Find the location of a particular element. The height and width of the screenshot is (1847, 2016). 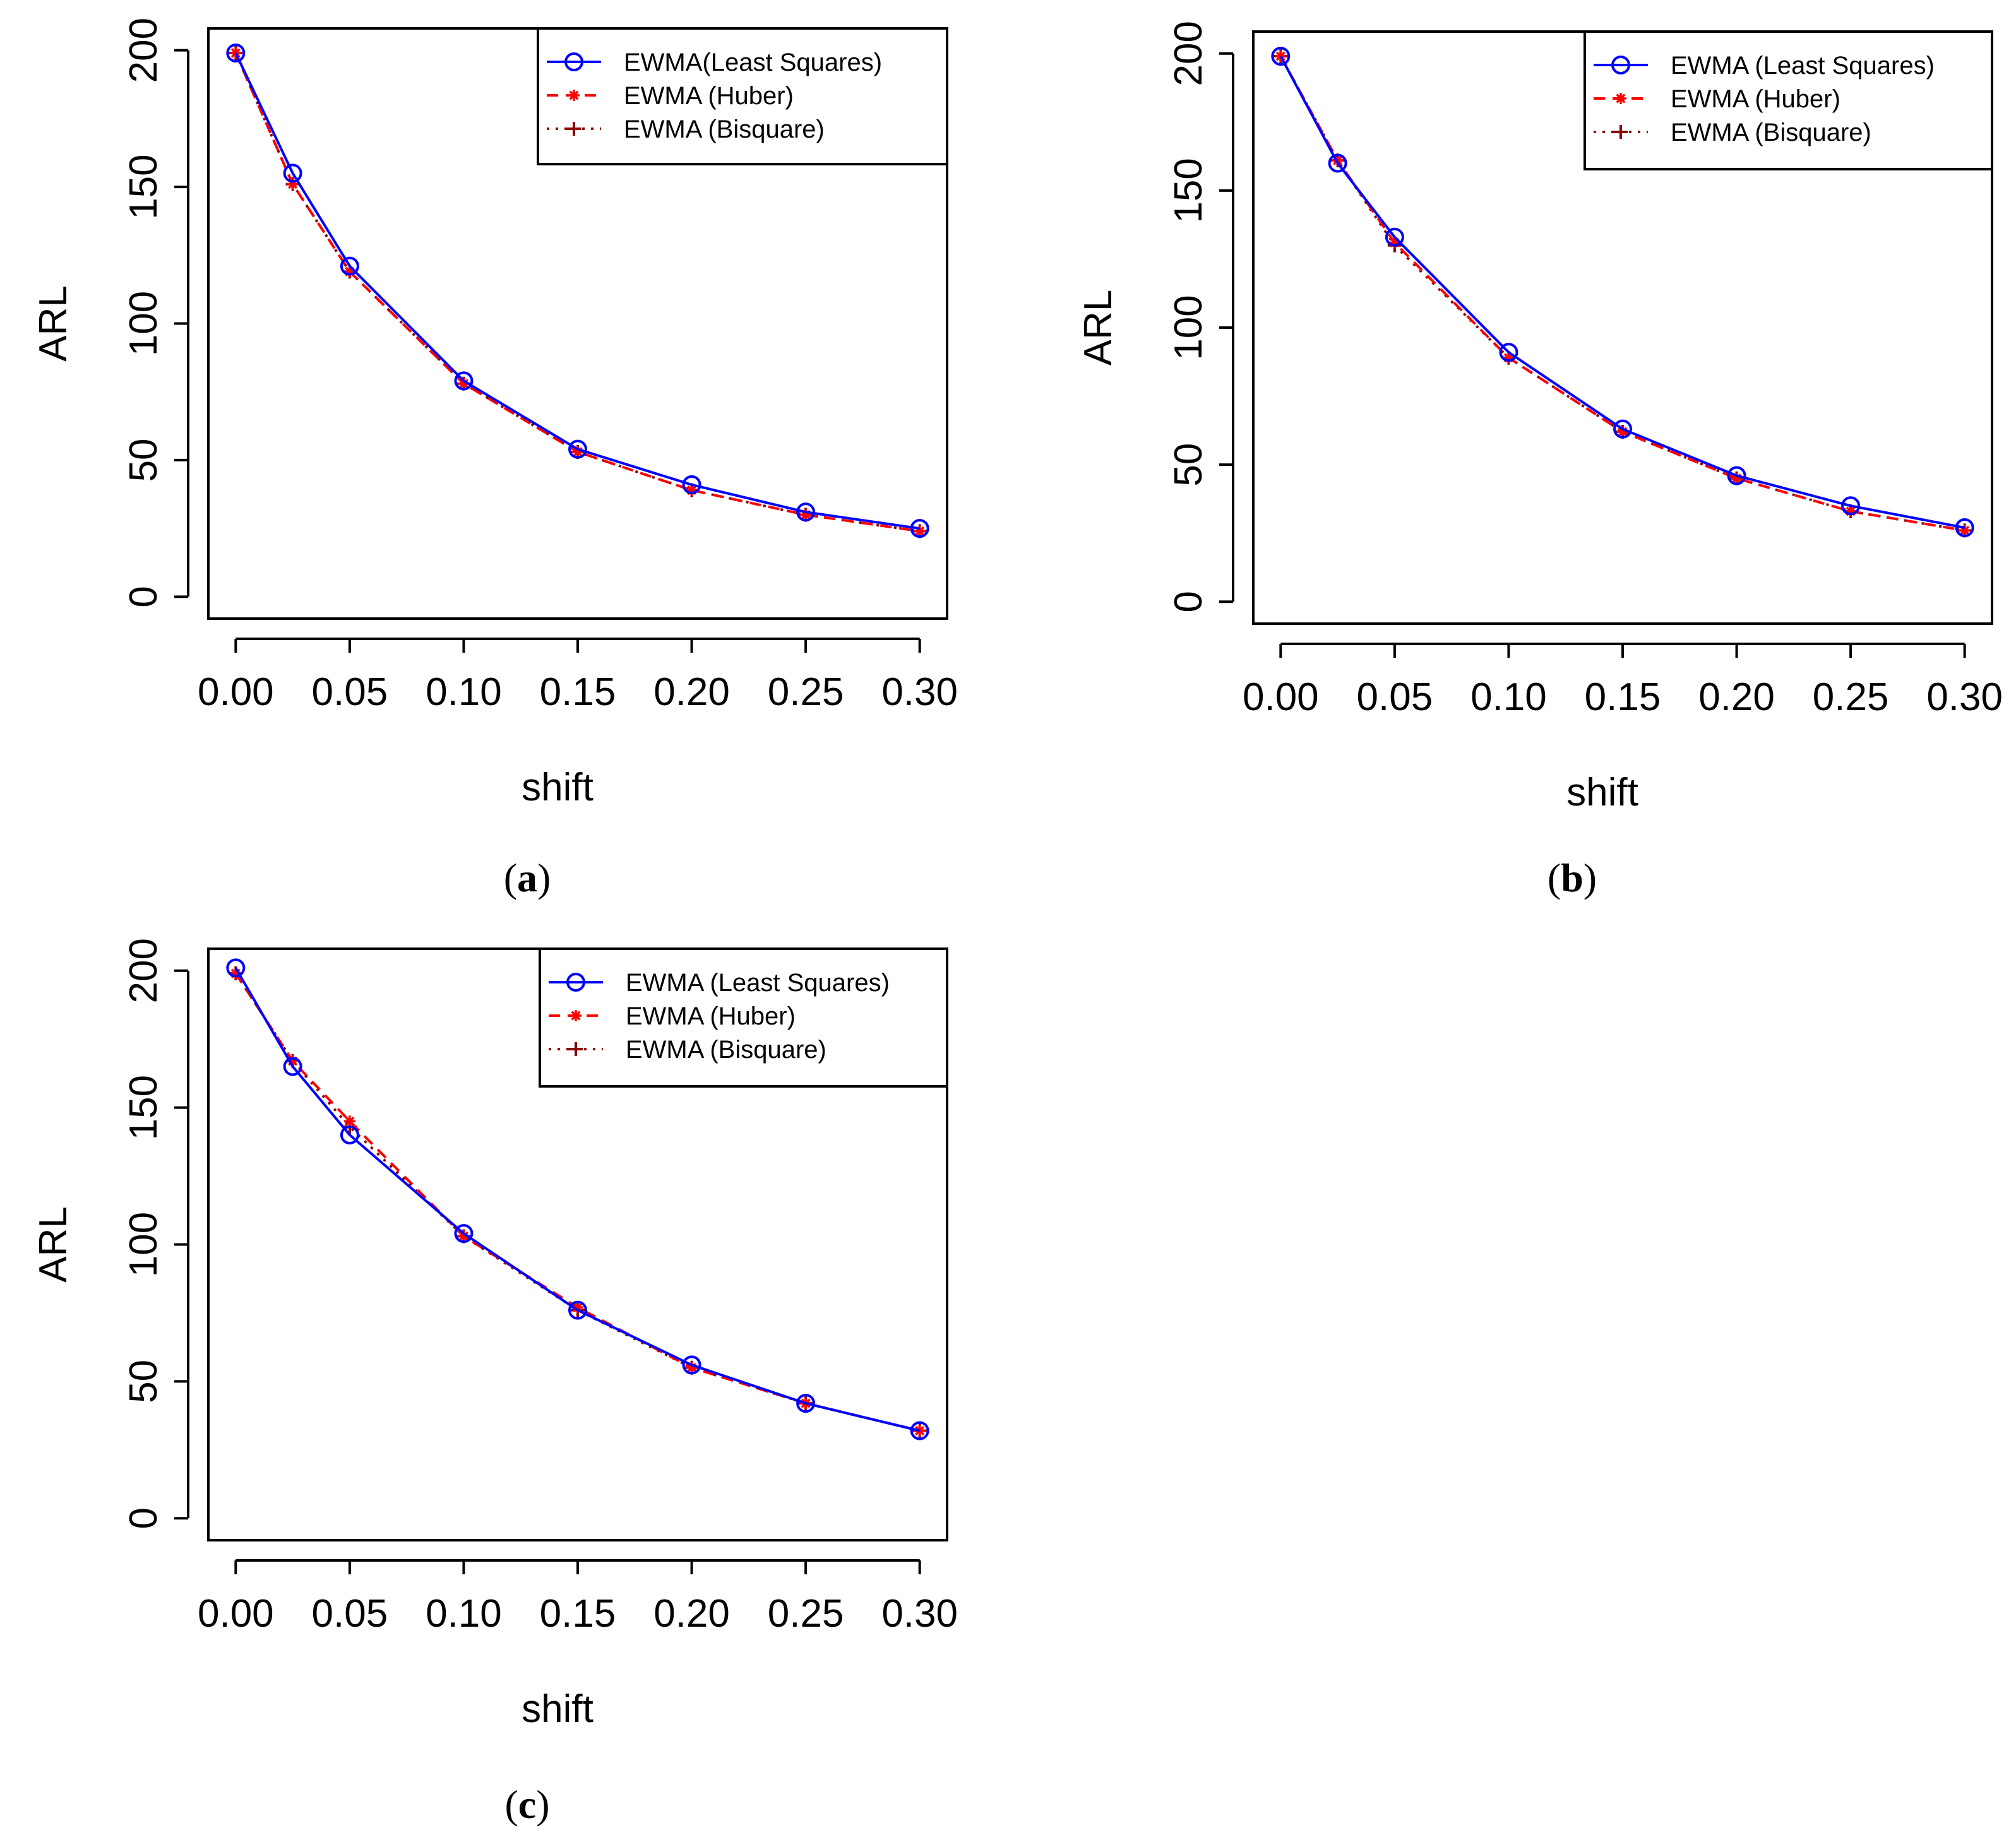

legend-box is located at coordinates (743, 1017).